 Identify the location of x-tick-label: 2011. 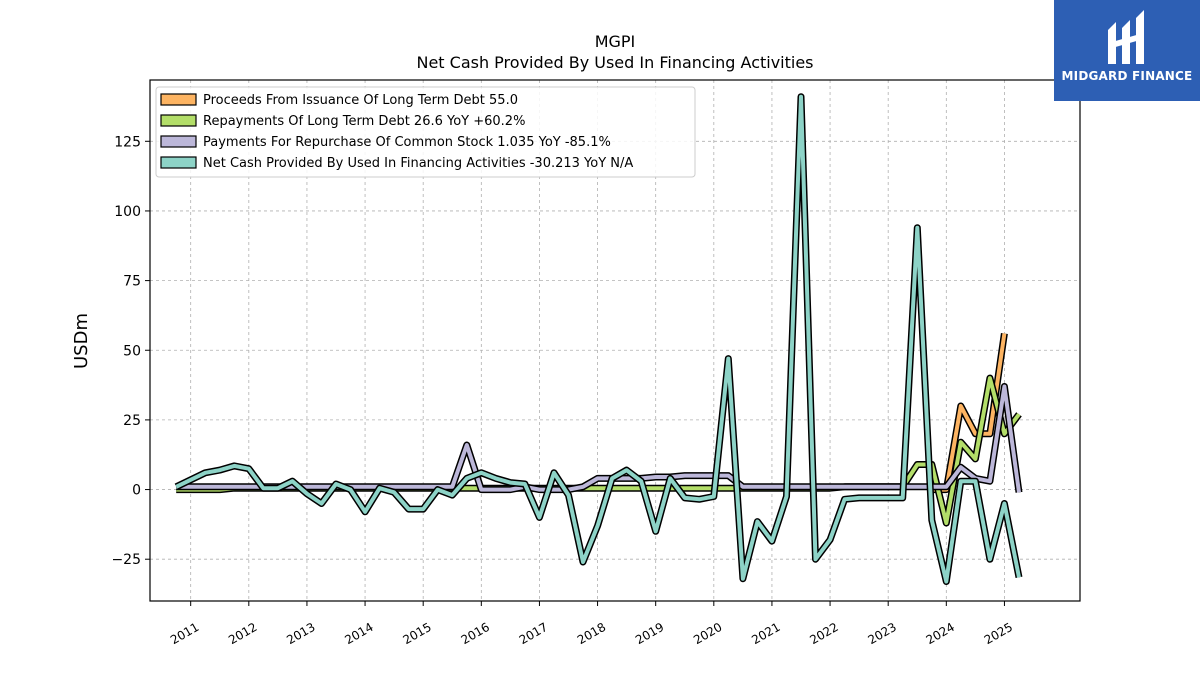
(184, 633).